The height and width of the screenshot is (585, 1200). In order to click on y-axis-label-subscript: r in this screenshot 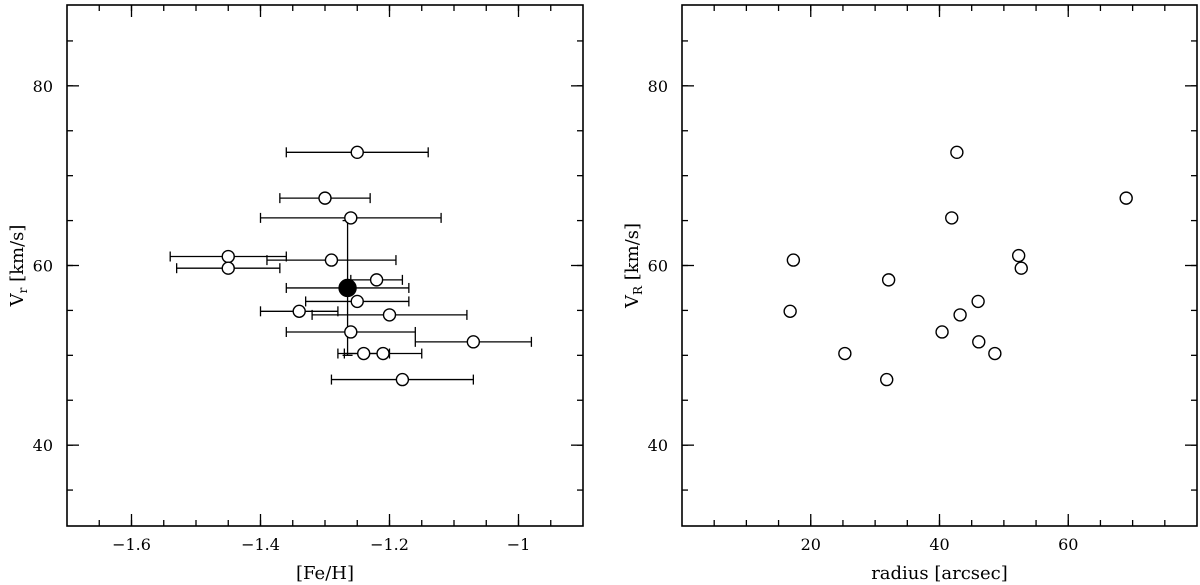, I will do `click(23, 290)`.